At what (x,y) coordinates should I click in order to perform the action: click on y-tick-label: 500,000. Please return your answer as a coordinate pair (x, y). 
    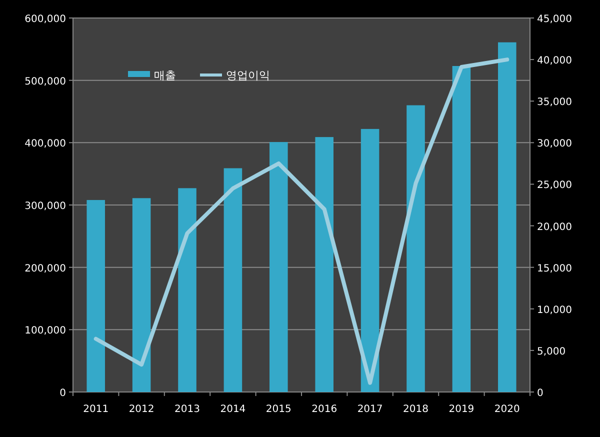
    Looking at the image, I should click on (45, 82).